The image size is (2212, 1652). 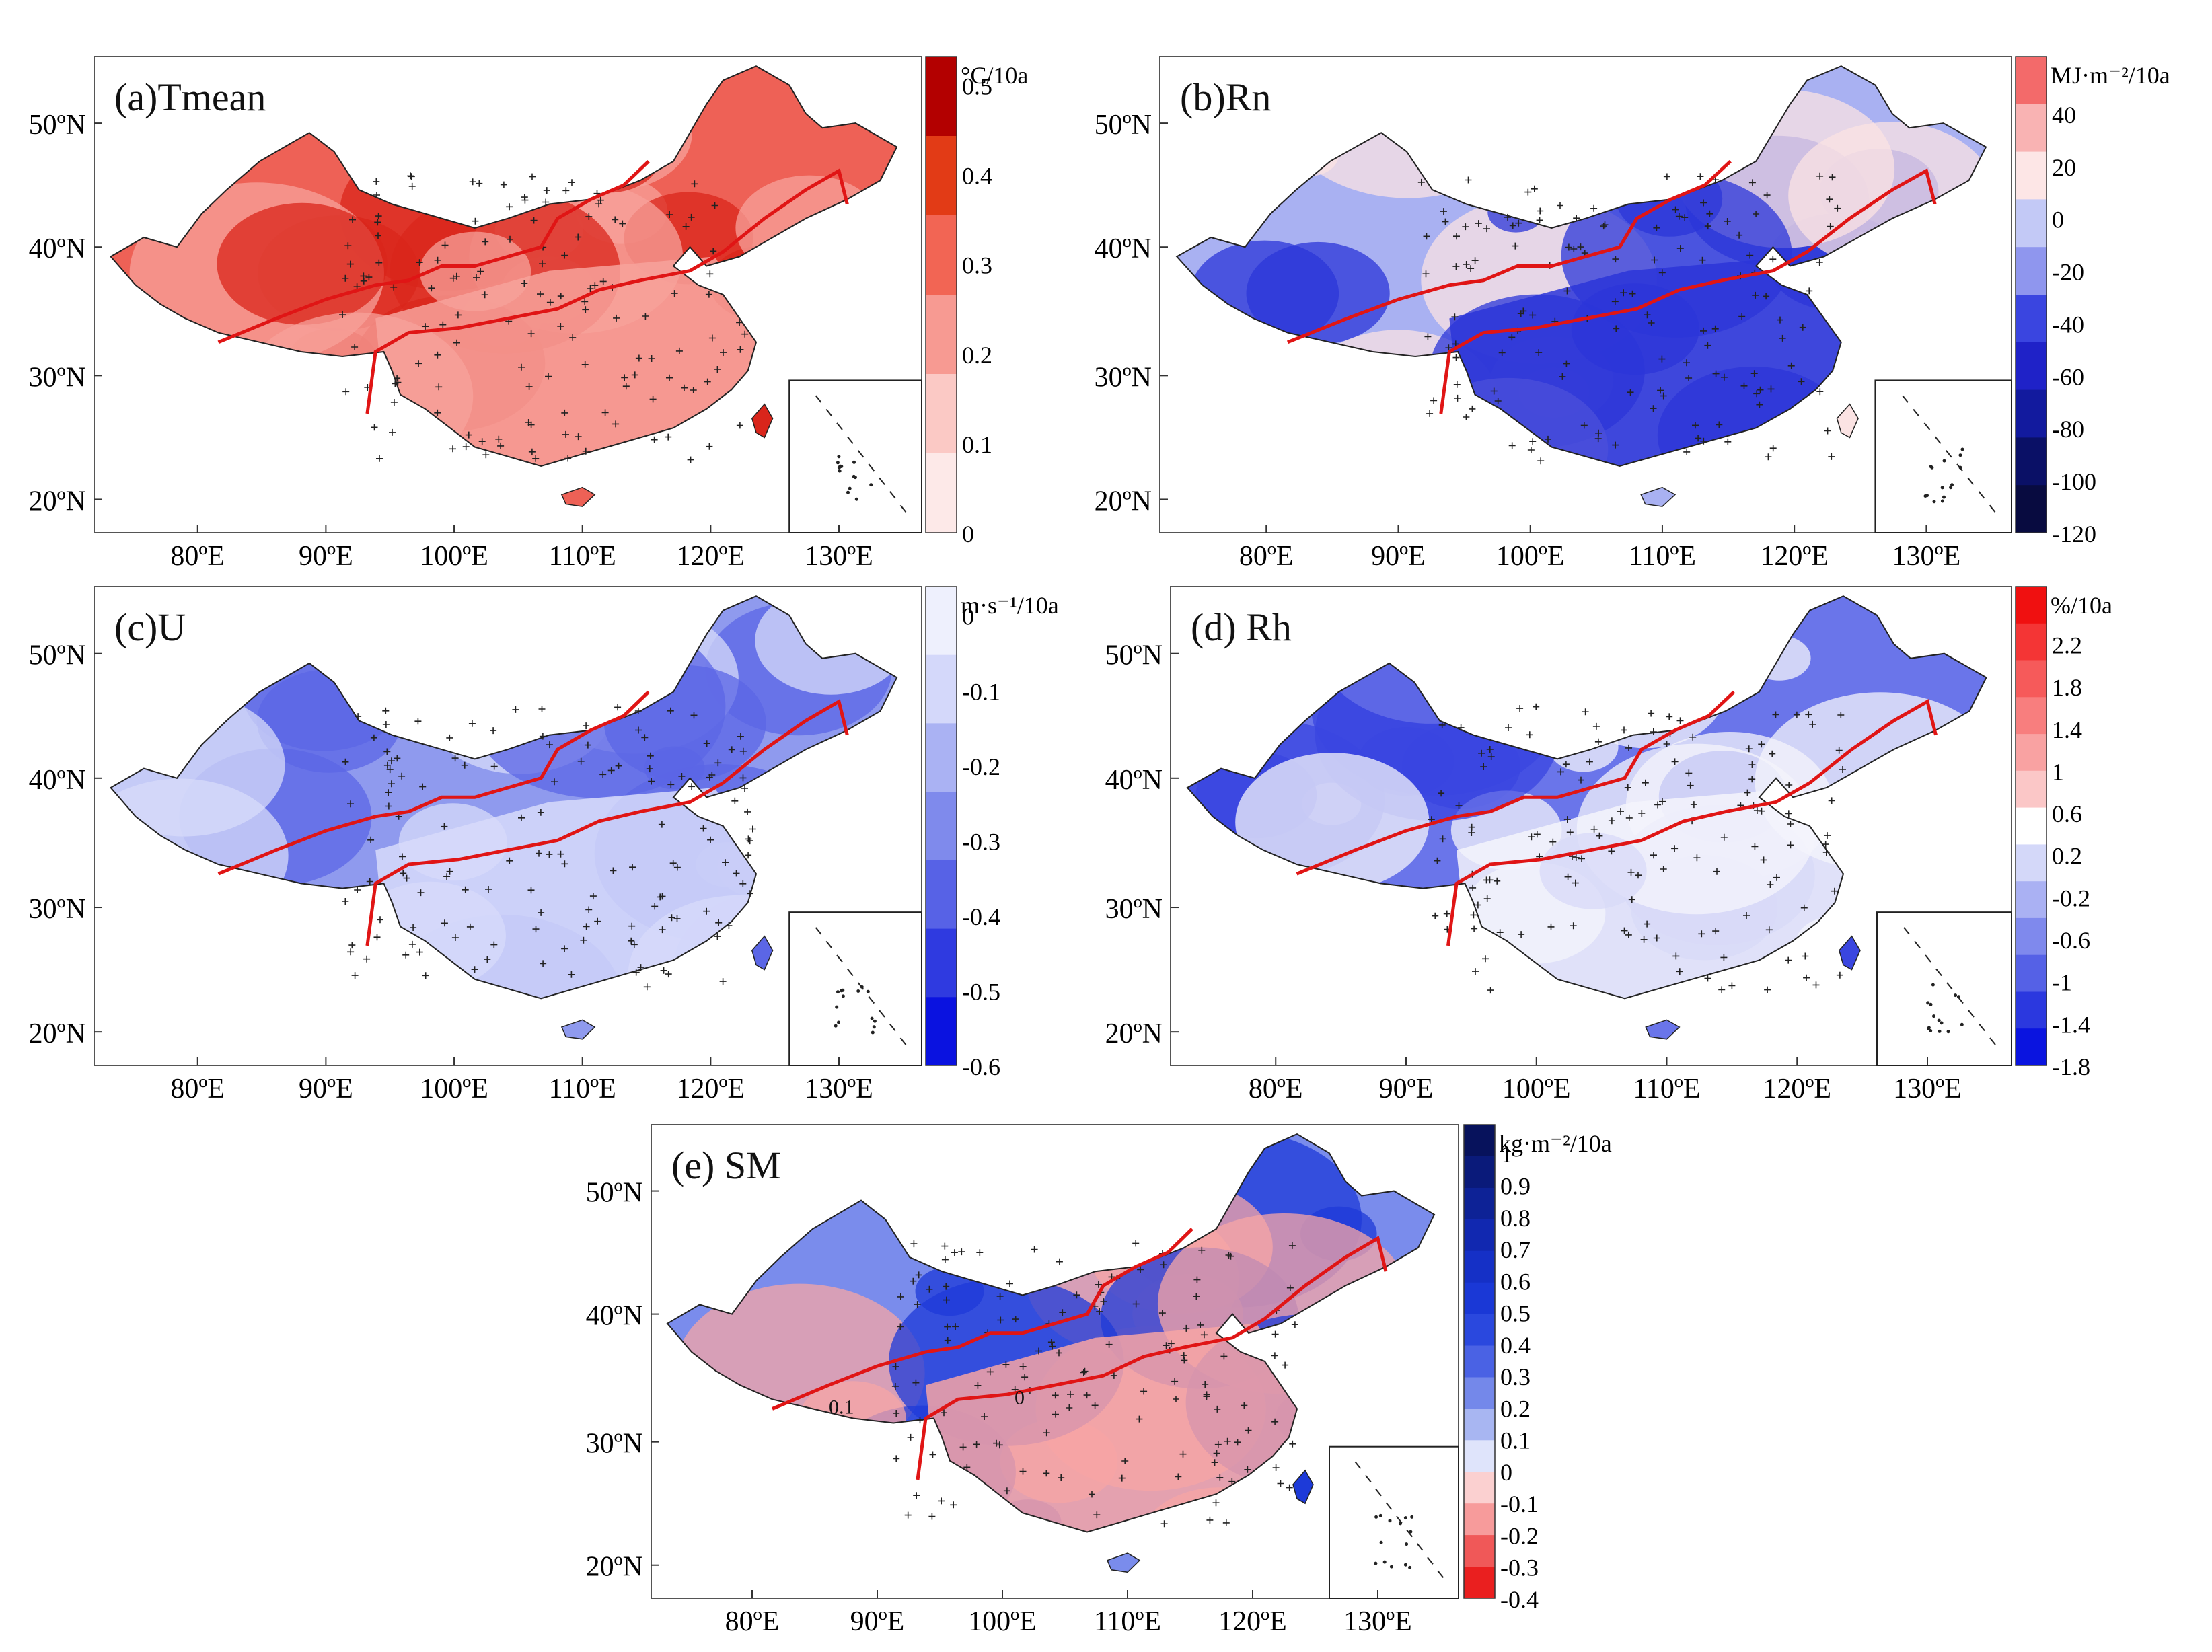 What do you see at coordinates (2081, 605) in the screenshot?
I see `colorbar-unit: %/10a` at bounding box center [2081, 605].